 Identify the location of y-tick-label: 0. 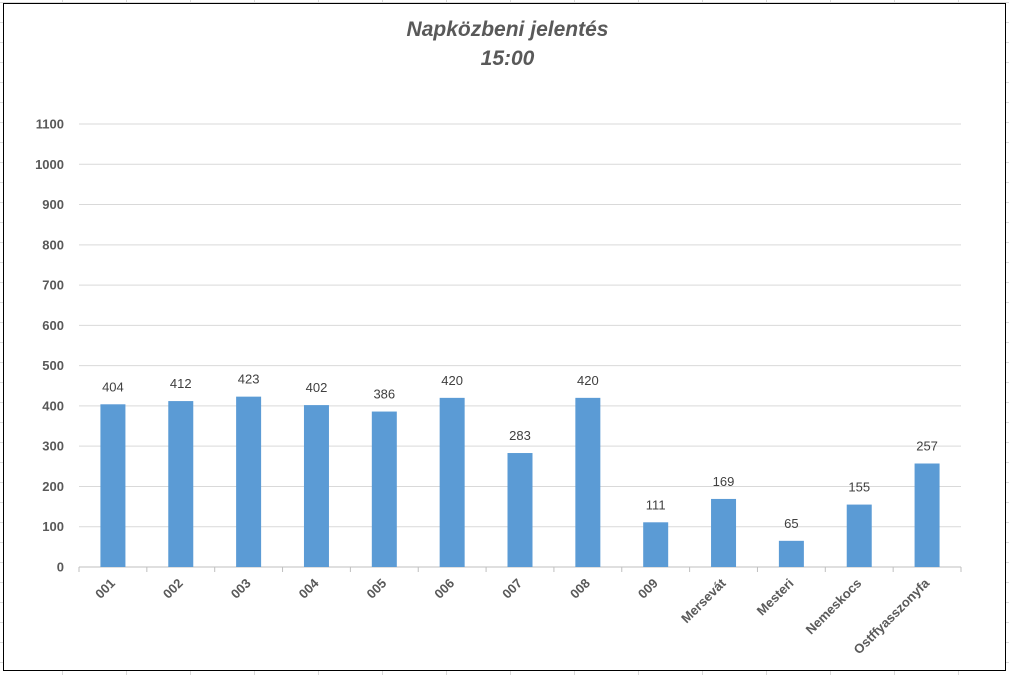
(60, 567).